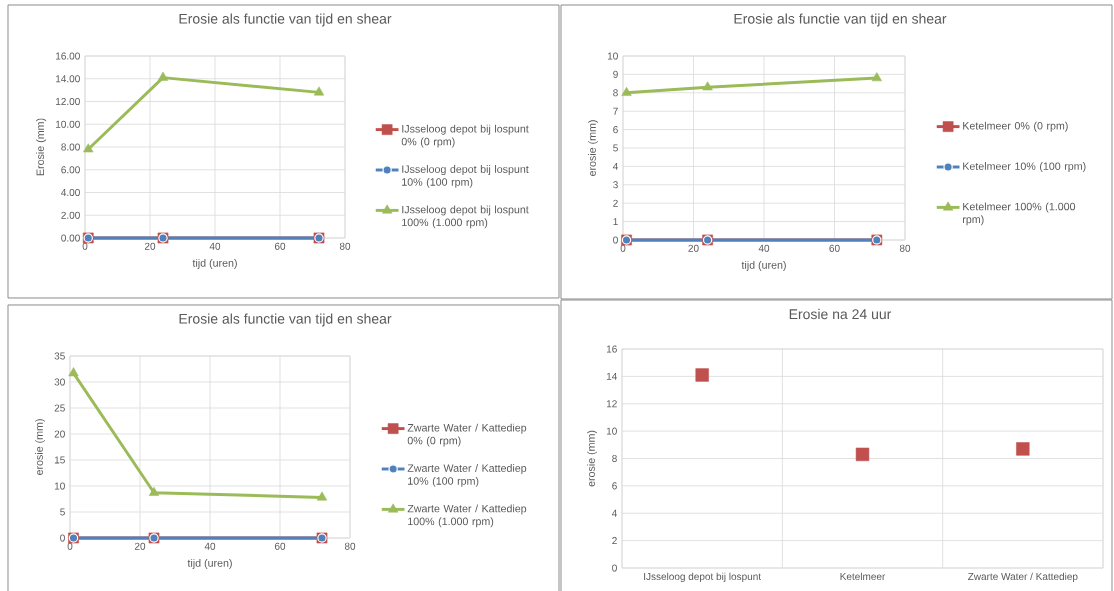  What do you see at coordinates (615, 222) in the screenshot?
I see `y-tick-label: 1` at bounding box center [615, 222].